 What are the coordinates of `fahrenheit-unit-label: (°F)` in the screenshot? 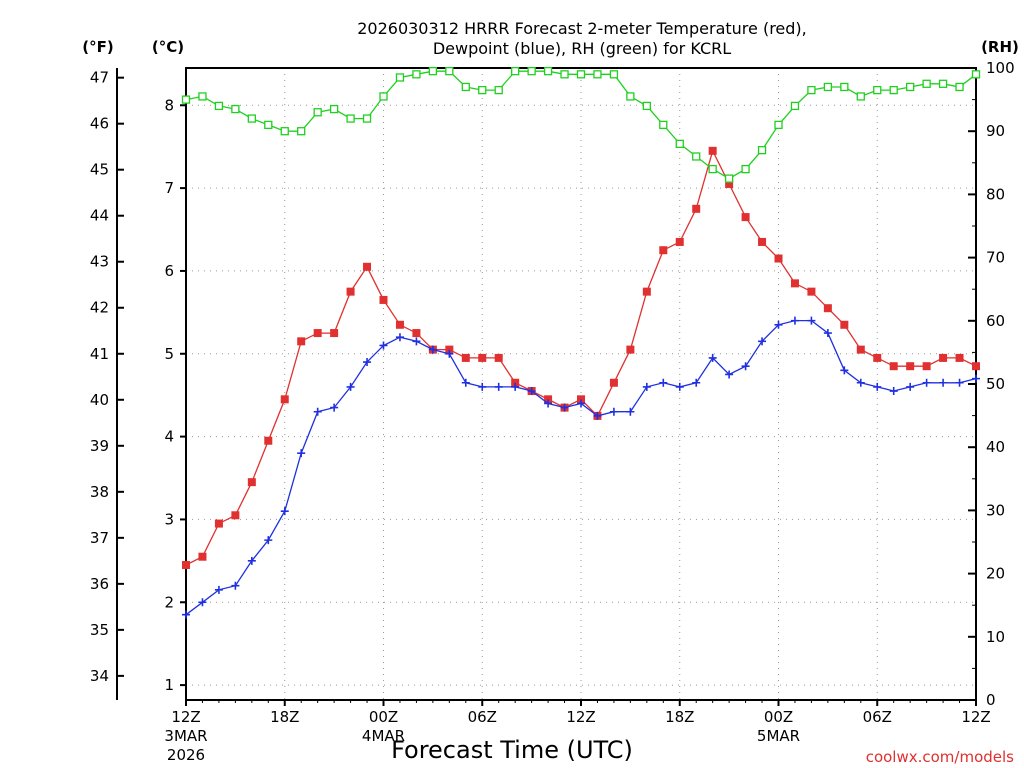 It's located at (97, 47).